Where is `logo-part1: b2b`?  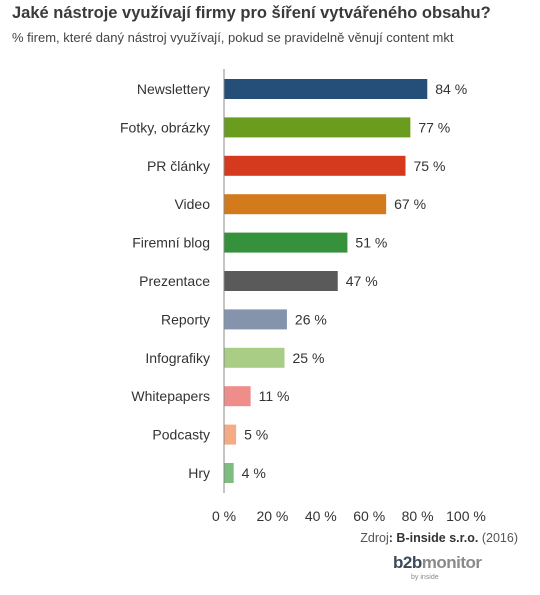
logo-part1: b2b is located at coordinates (407, 562).